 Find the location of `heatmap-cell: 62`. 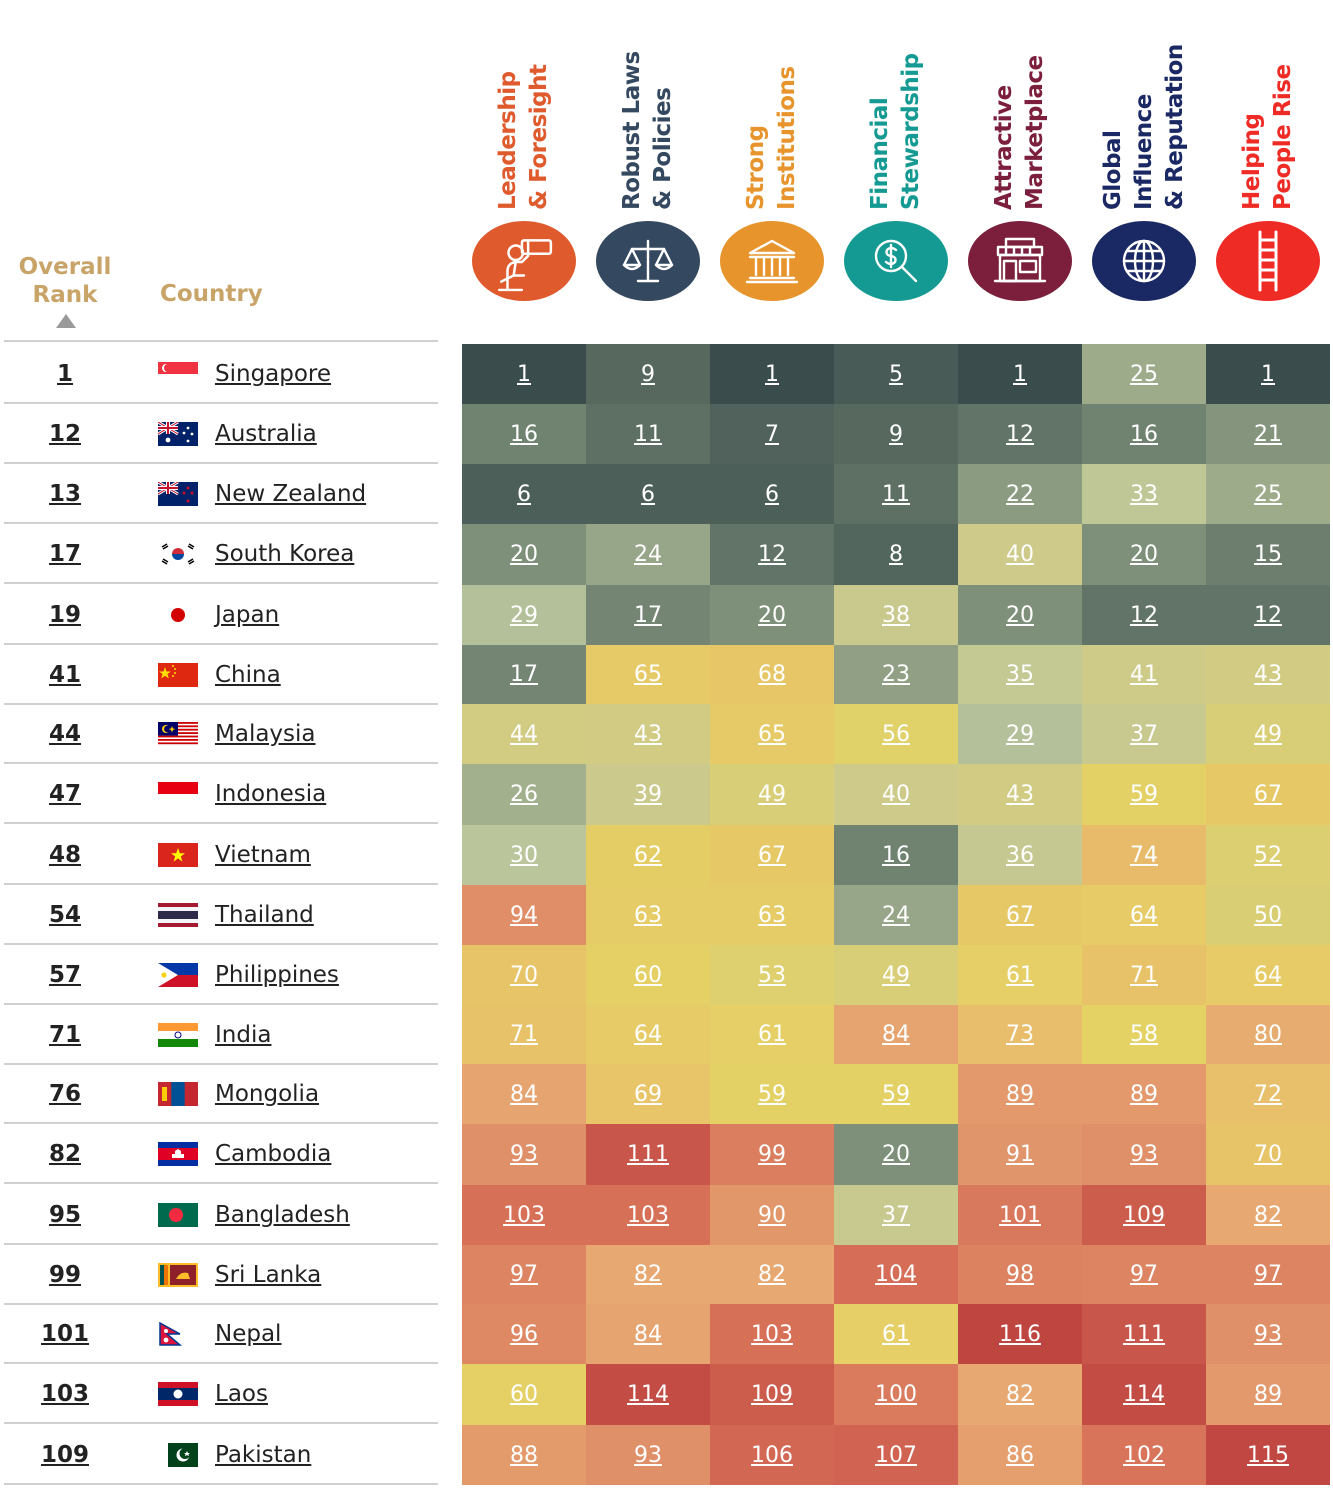

heatmap-cell: 62 is located at coordinates (648, 855).